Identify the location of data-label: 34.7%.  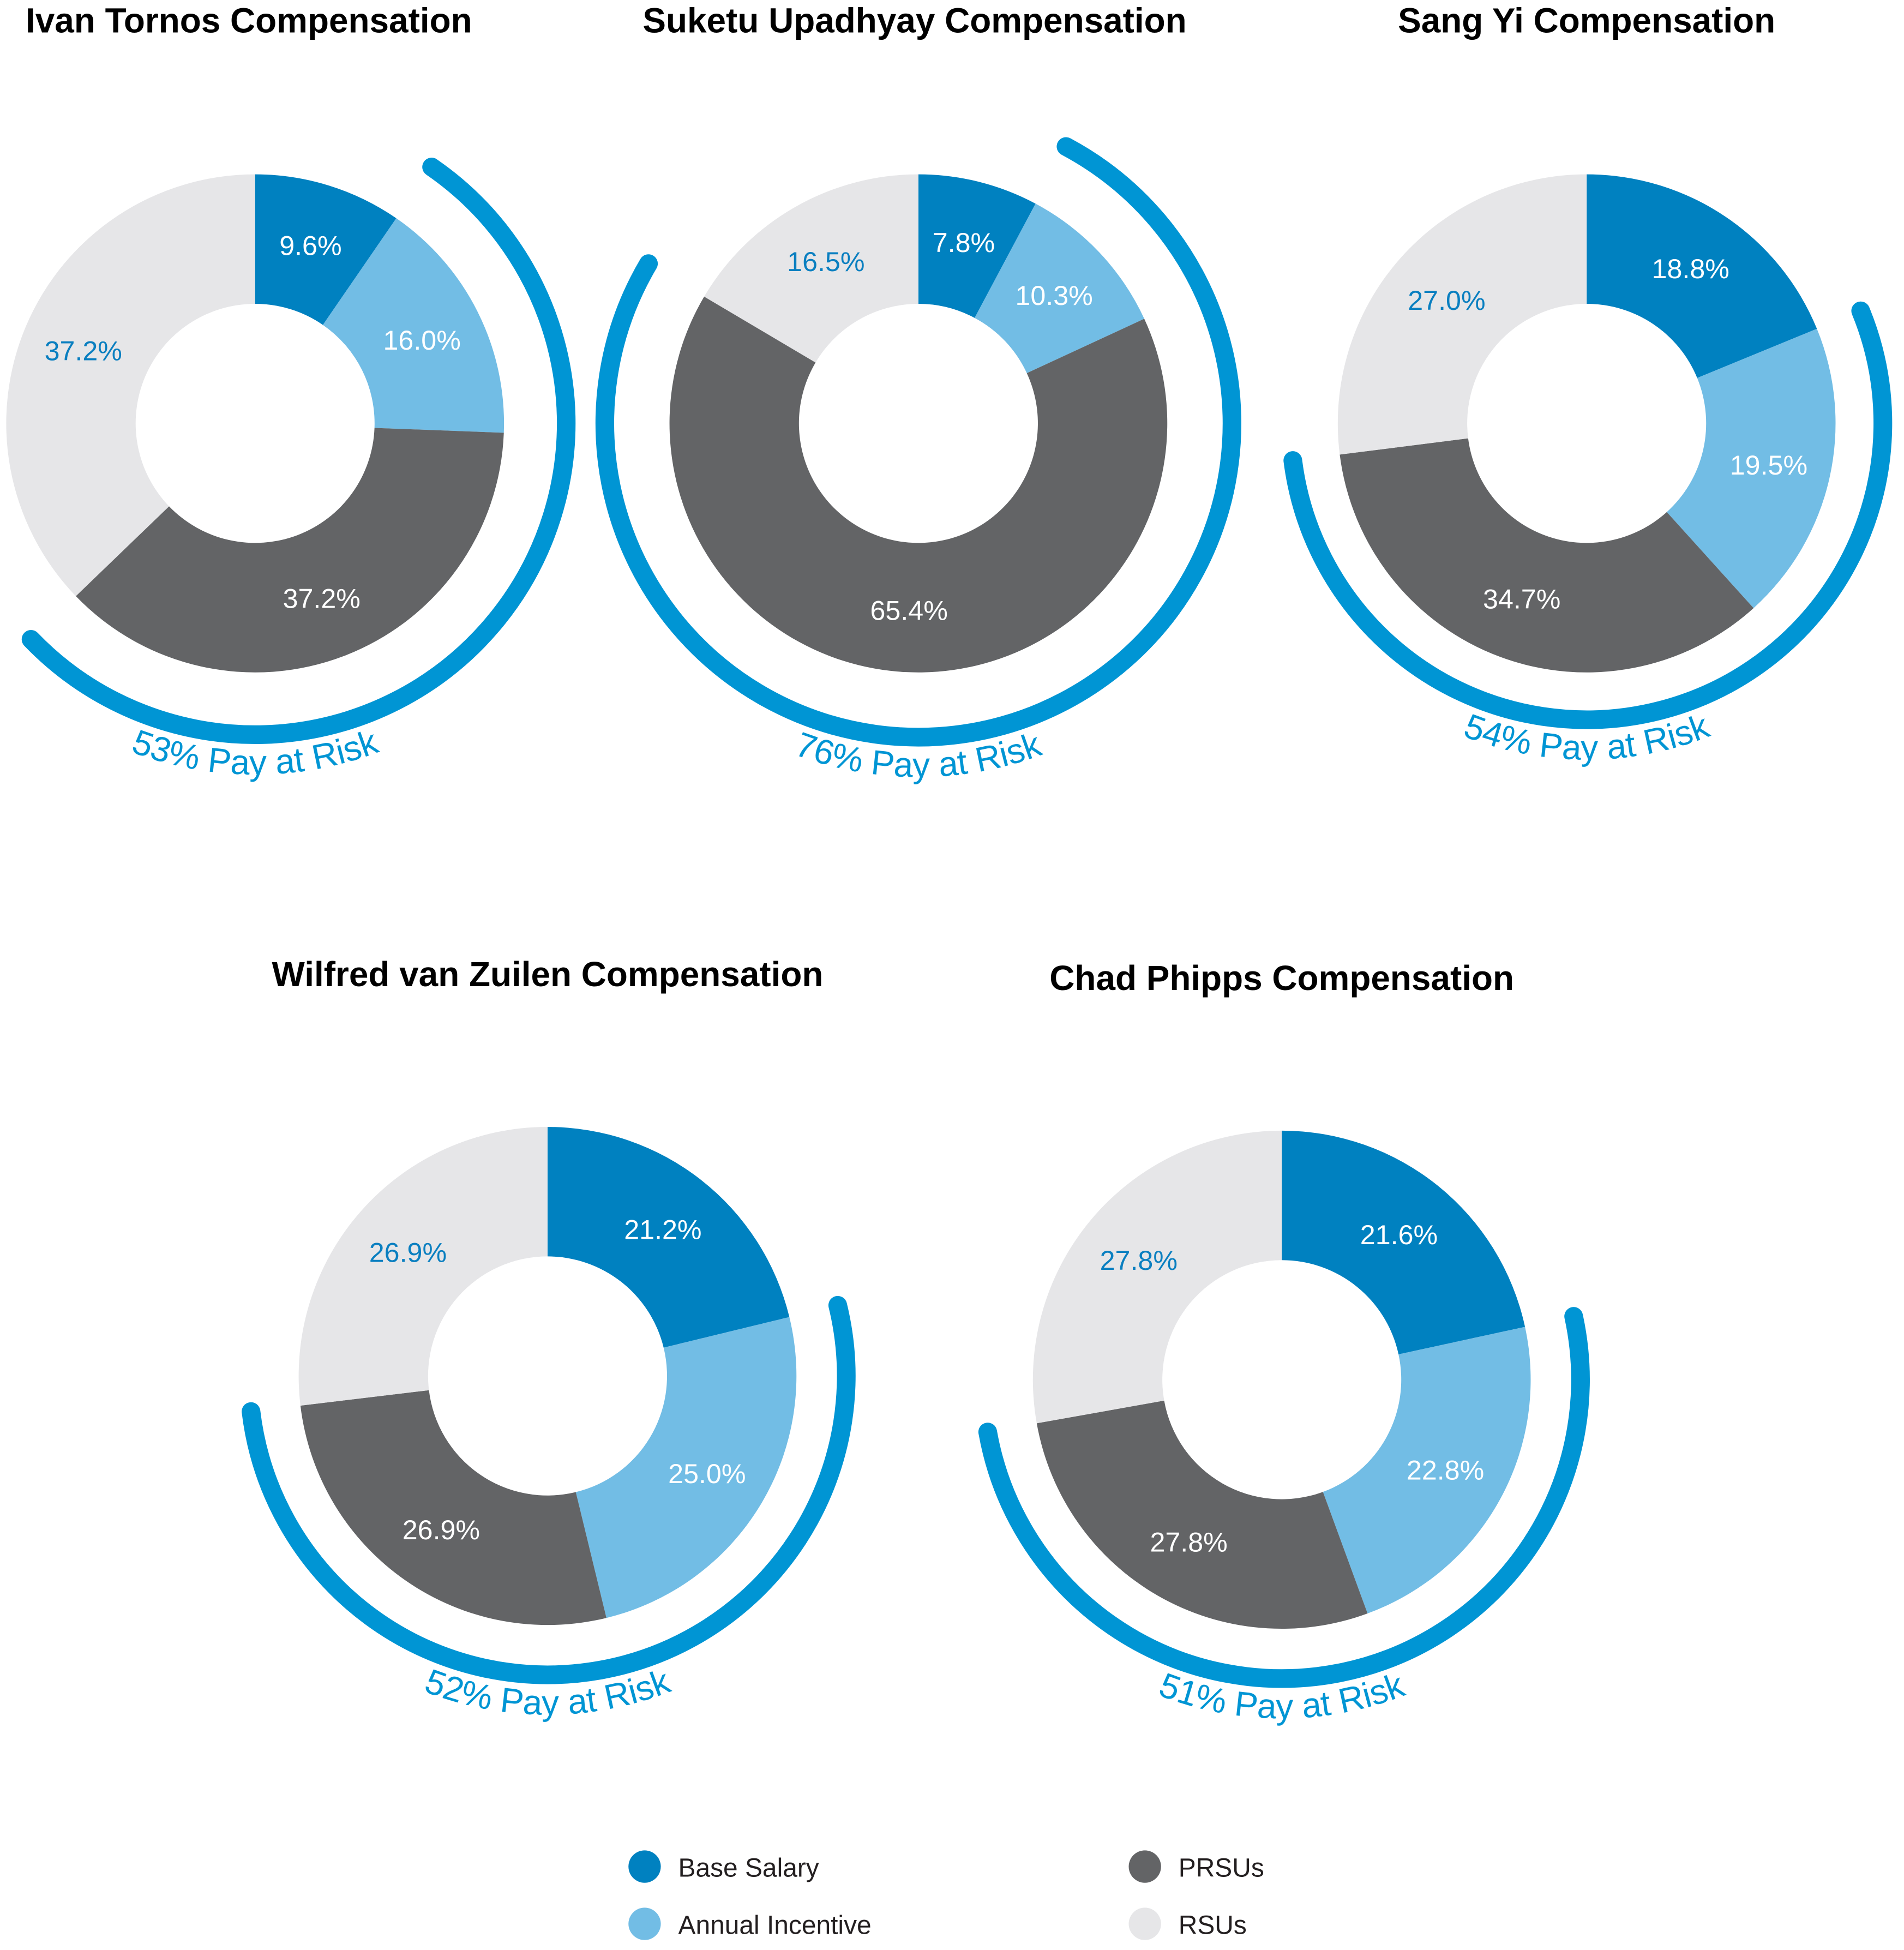
(1522, 599).